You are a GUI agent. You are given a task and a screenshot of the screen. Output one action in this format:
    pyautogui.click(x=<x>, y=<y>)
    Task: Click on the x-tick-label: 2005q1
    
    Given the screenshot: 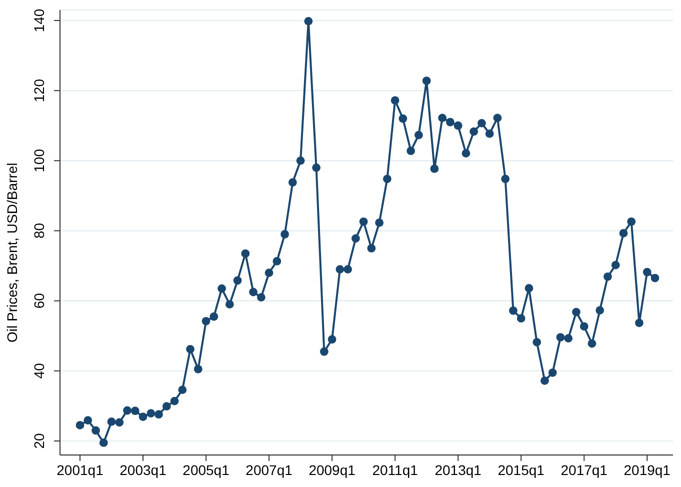 What is the action you would take?
    pyautogui.click(x=206, y=470)
    